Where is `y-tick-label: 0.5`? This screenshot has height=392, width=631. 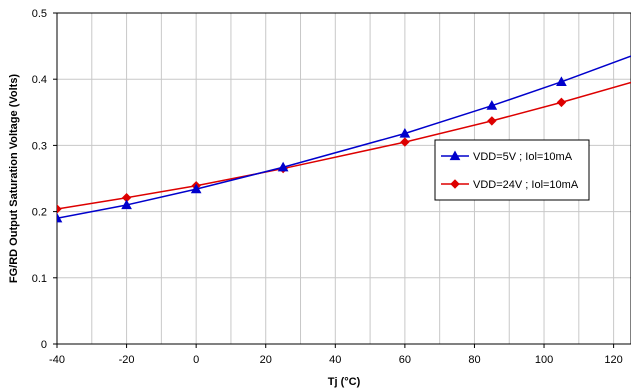
y-tick-label: 0.5 is located at coordinates (39, 14).